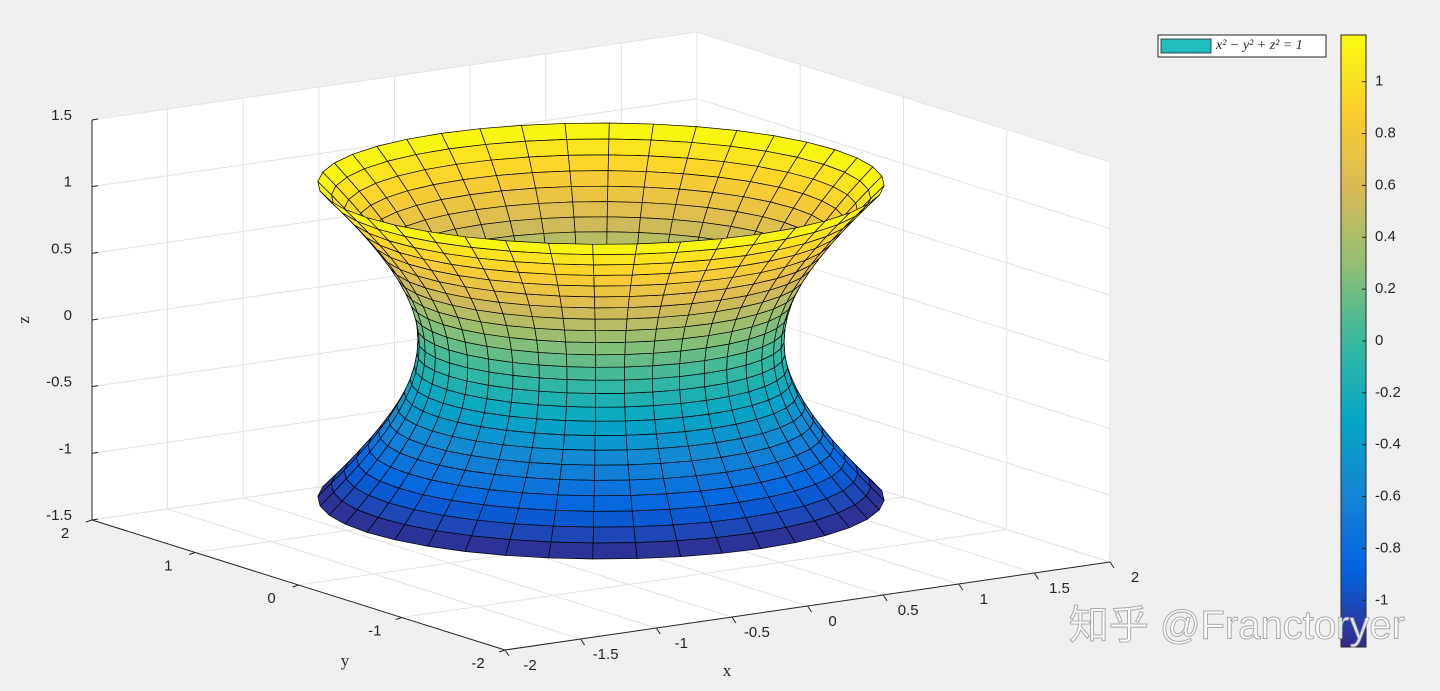  What do you see at coordinates (298, 585) in the screenshot?
I see `y-axis` at bounding box center [298, 585].